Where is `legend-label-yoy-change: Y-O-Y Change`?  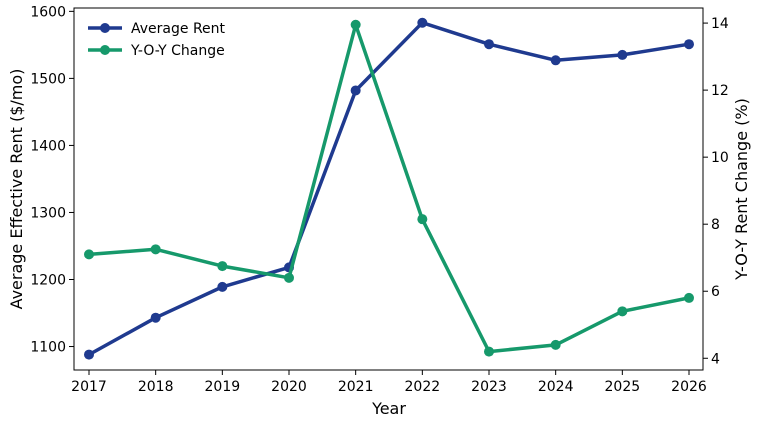 legend-label-yoy-change: Y-O-Y Change is located at coordinates (177, 51).